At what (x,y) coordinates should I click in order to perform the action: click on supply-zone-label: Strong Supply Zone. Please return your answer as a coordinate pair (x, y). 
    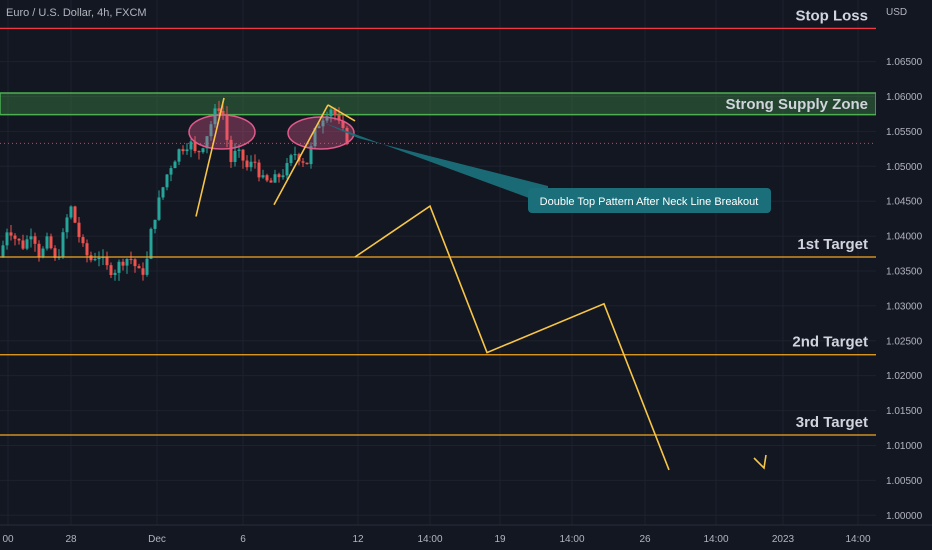
    Looking at the image, I should click on (797, 104).